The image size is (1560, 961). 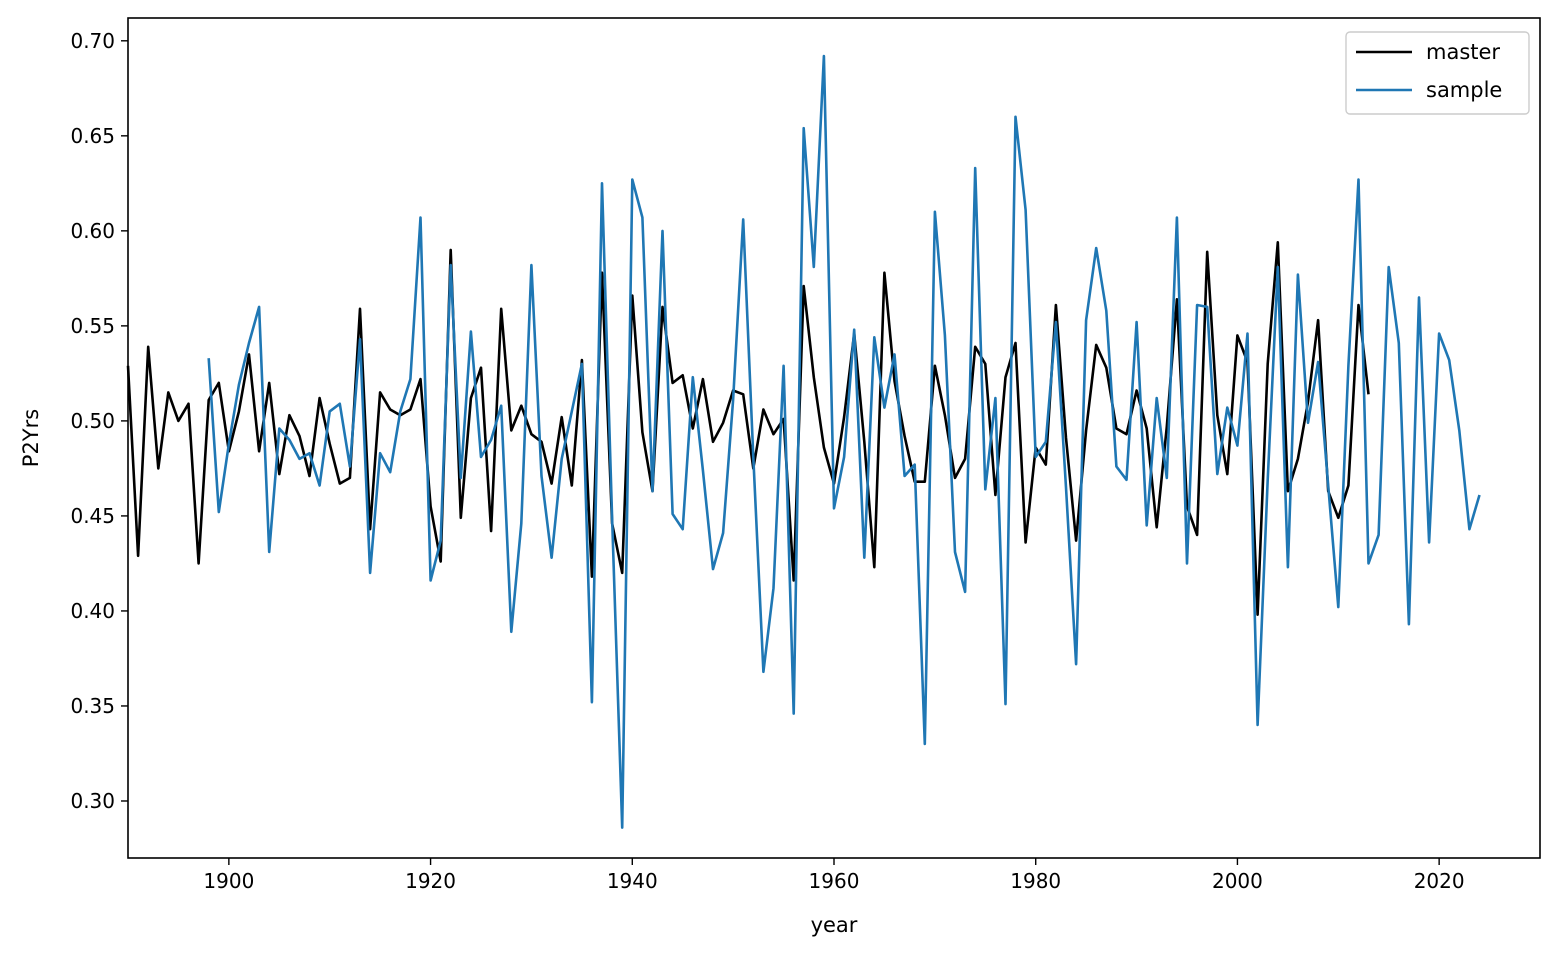 I want to click on y-tick-label: 0.70, so click(x=92, y=41).